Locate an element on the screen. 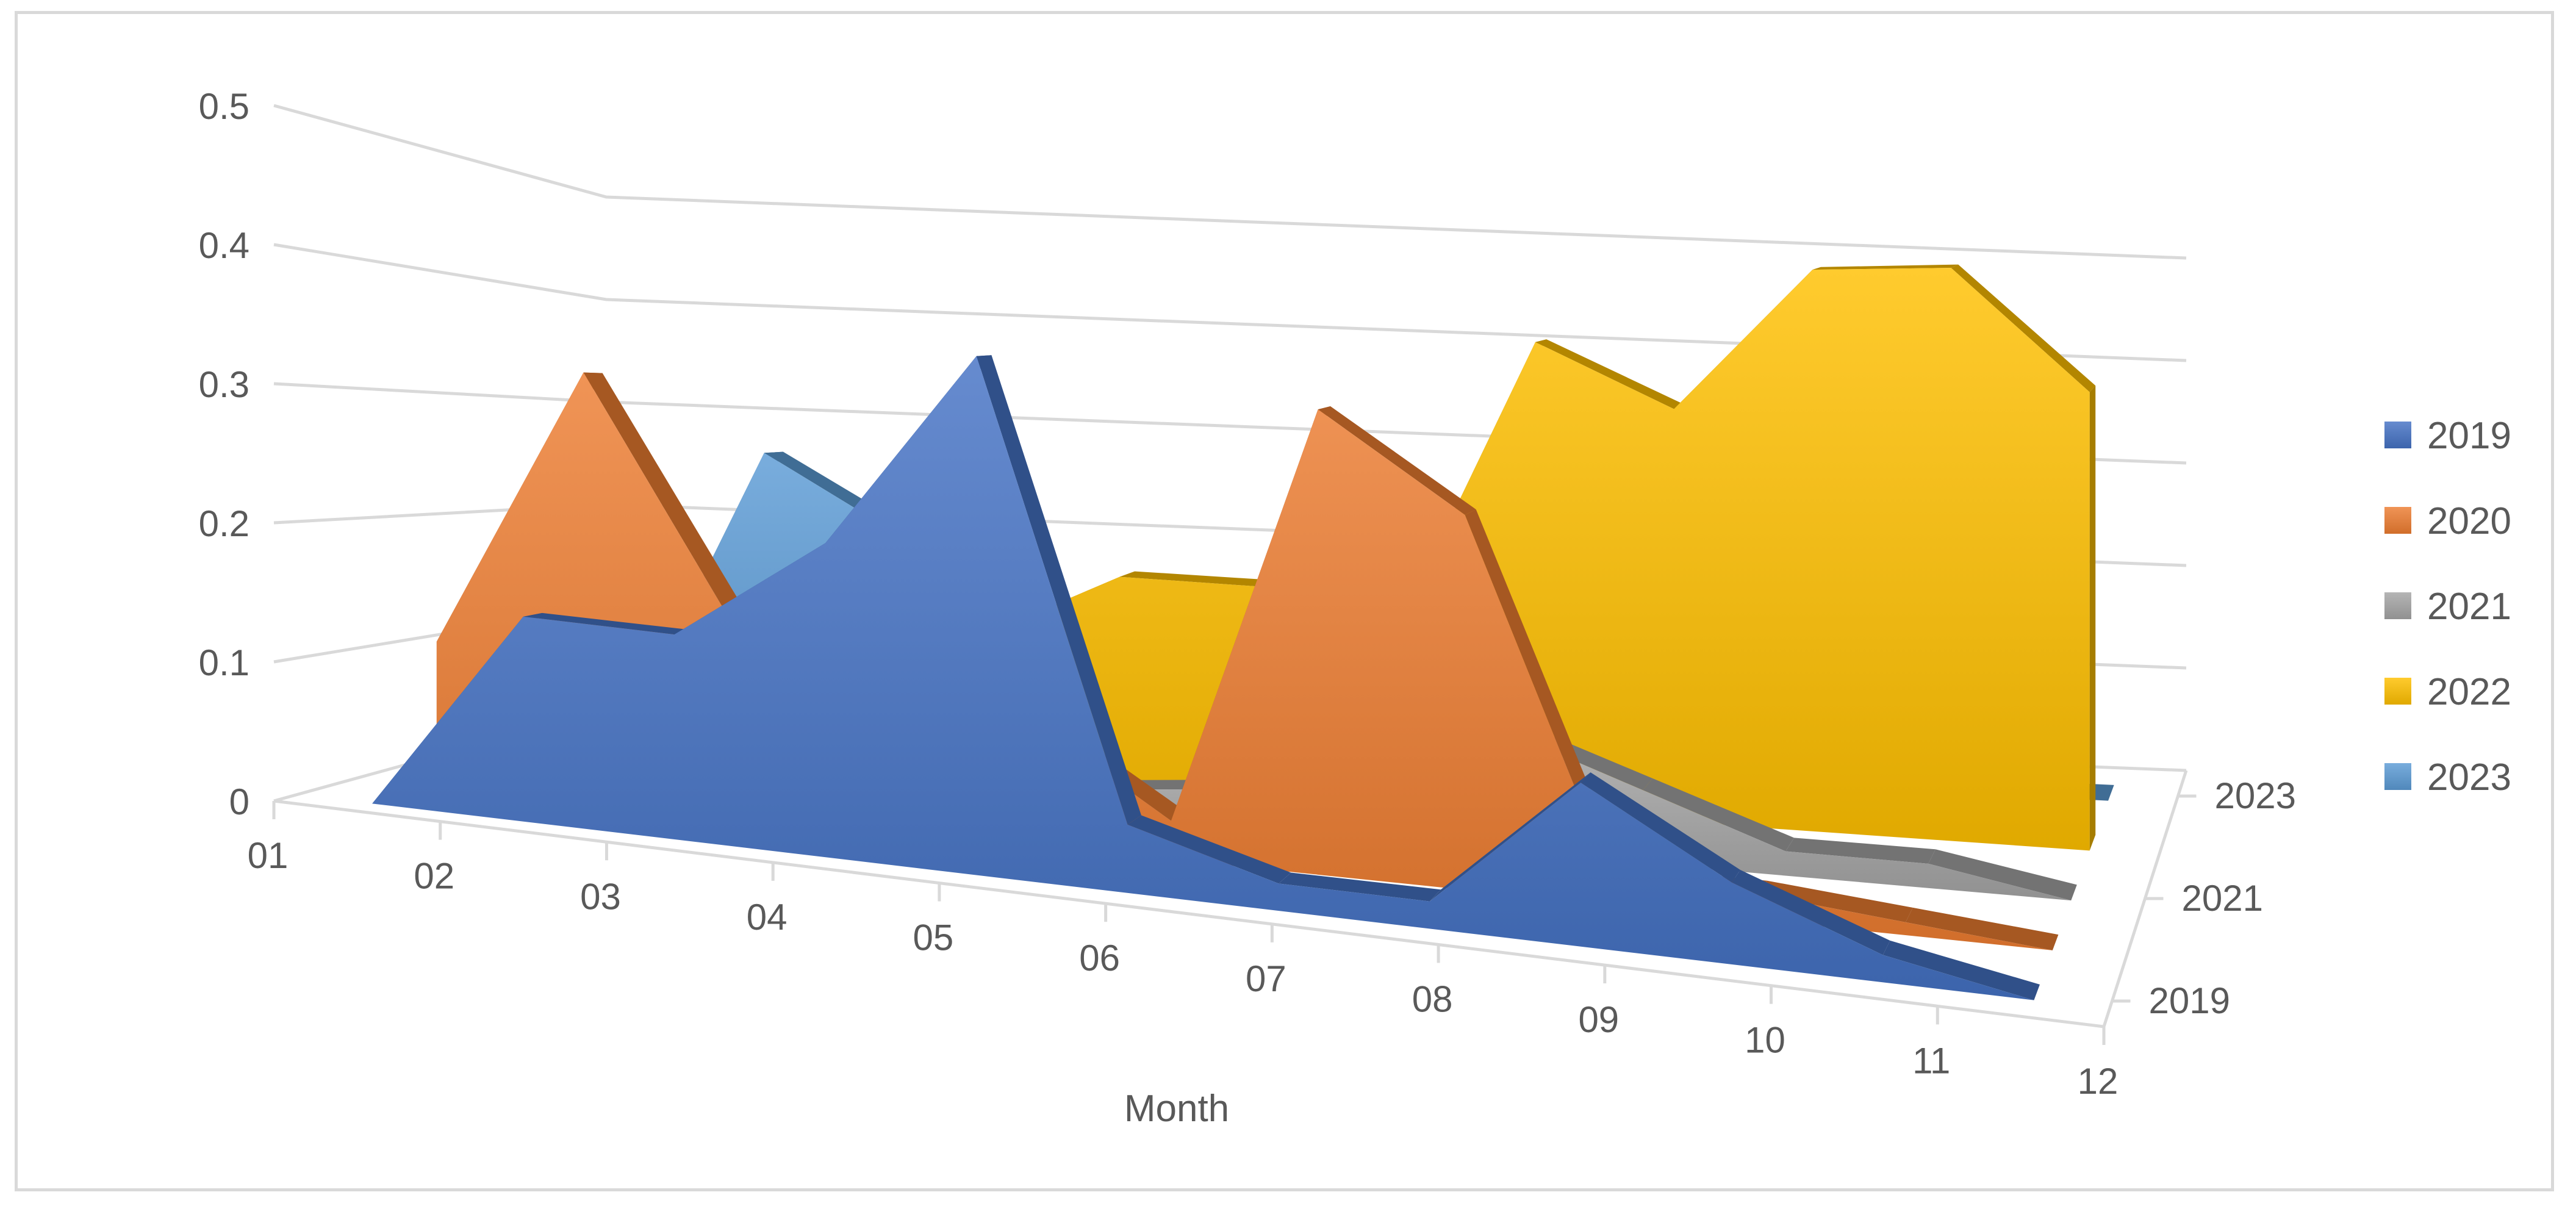 The width and height of the screenshot is (2576, 1206). depth-tick-label: 2019 is located at coordinates (2190, 1000).